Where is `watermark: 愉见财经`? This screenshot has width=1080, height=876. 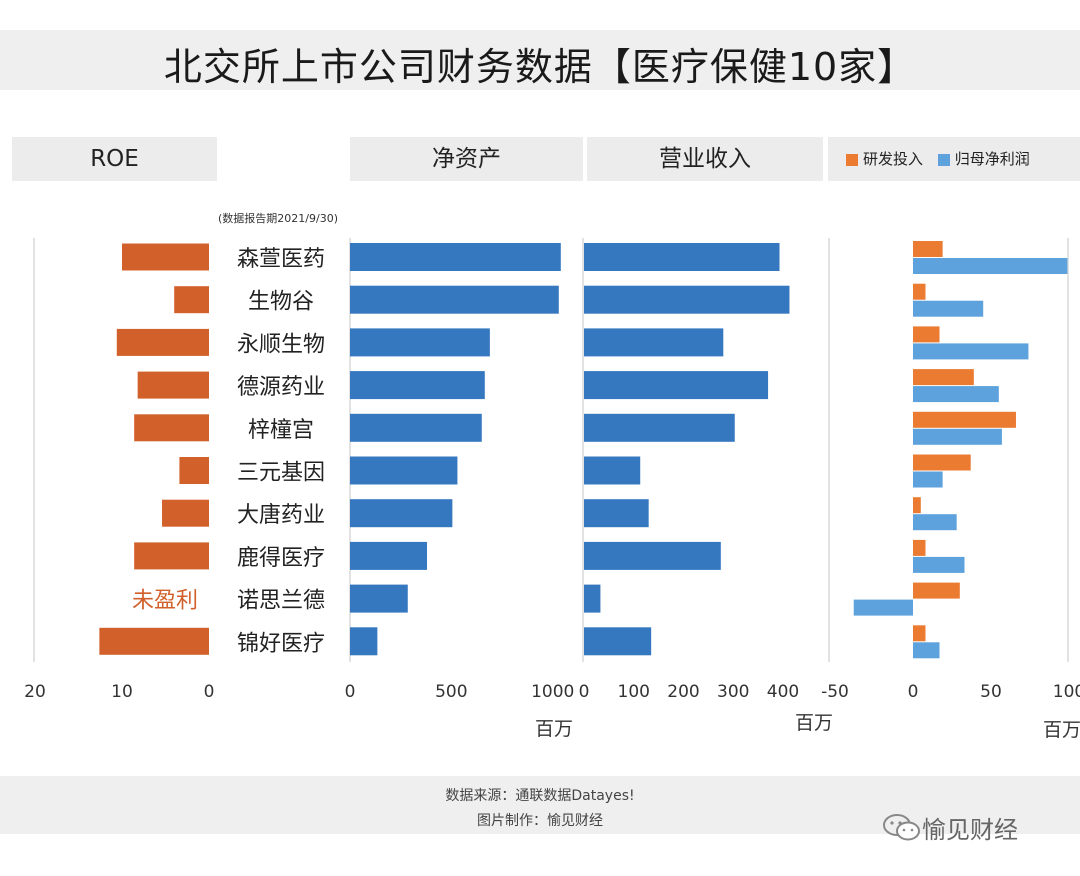 watermark: 愉见财经 is located at coordinates (950, 829).